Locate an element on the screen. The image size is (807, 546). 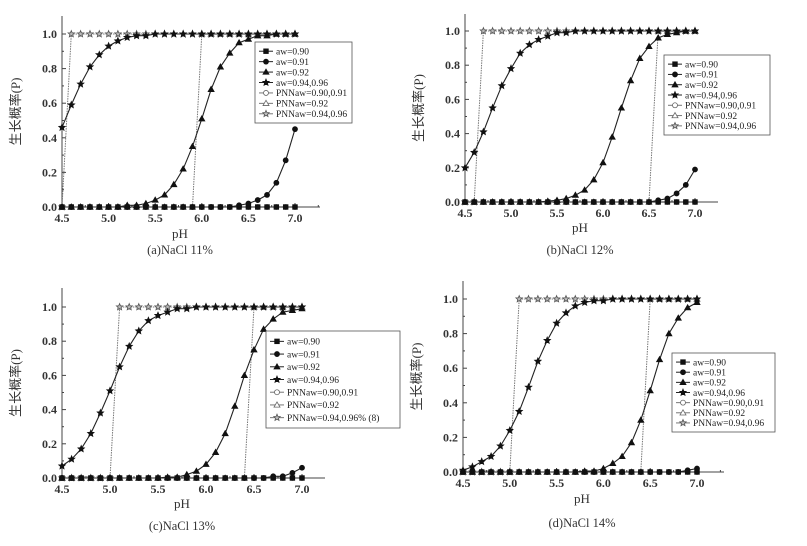
series-circle is located at coordinates (580, 185).